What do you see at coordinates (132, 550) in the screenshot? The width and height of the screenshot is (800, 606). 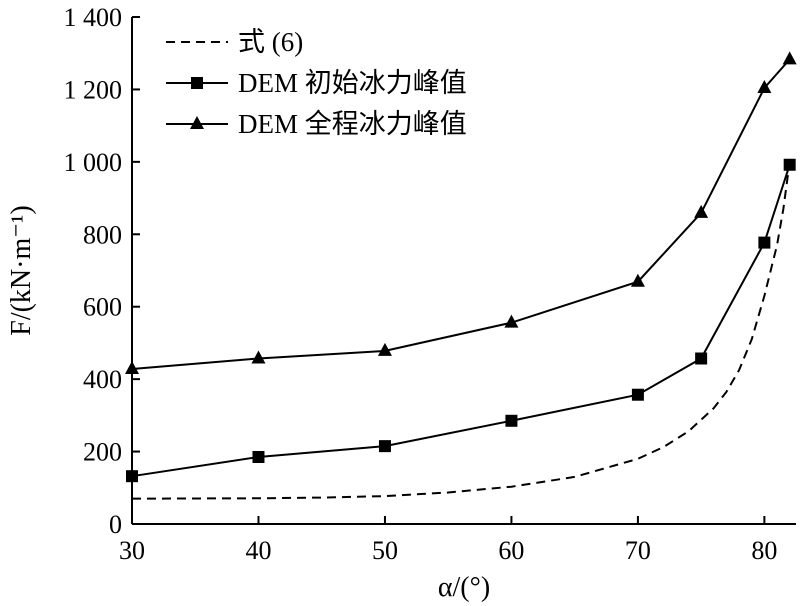 I see `x-tick-label: 30` at bounding box center [132, 550].